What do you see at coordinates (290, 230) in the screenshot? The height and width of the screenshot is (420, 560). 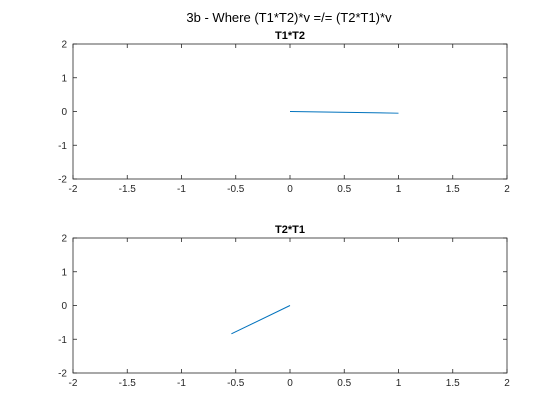 I see `subplot-title: T2*T1` at bounding box center [290, 230].